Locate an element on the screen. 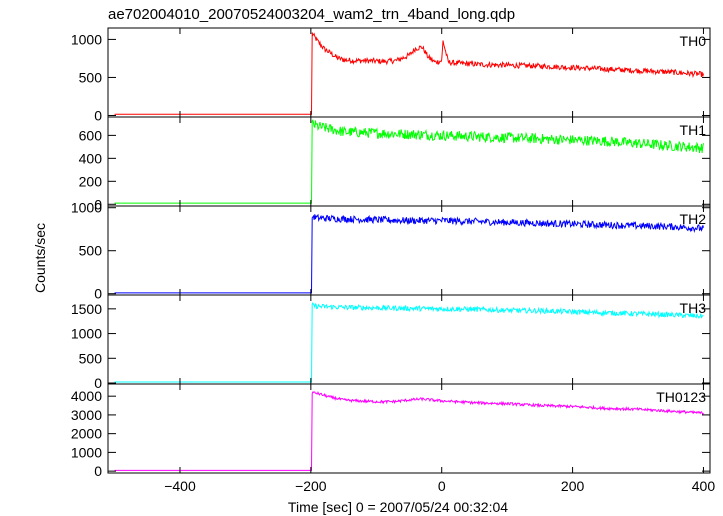  series-line-th0123 is located at coordinates (409, 430).